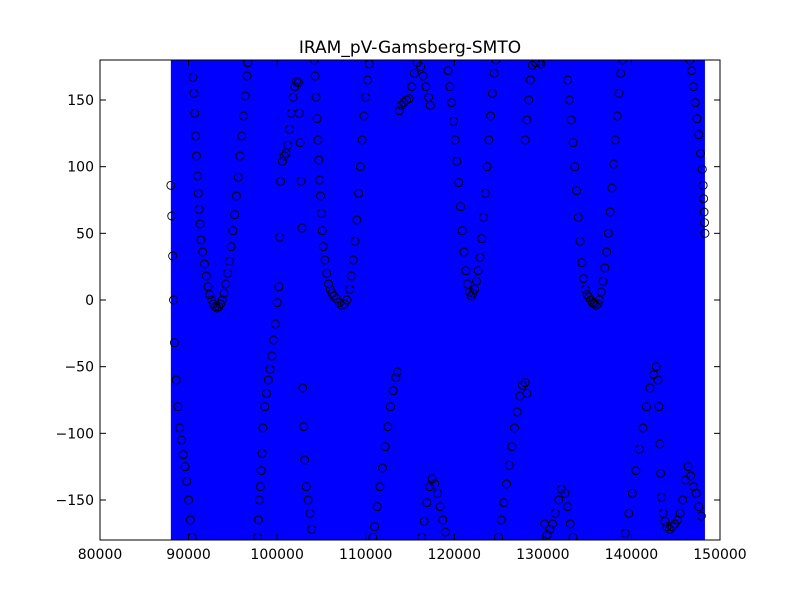  What do you see at coordinates (542, 555) in the screenshot?
I see `x-tick-label: 130000` at bounding box center [542, 555].